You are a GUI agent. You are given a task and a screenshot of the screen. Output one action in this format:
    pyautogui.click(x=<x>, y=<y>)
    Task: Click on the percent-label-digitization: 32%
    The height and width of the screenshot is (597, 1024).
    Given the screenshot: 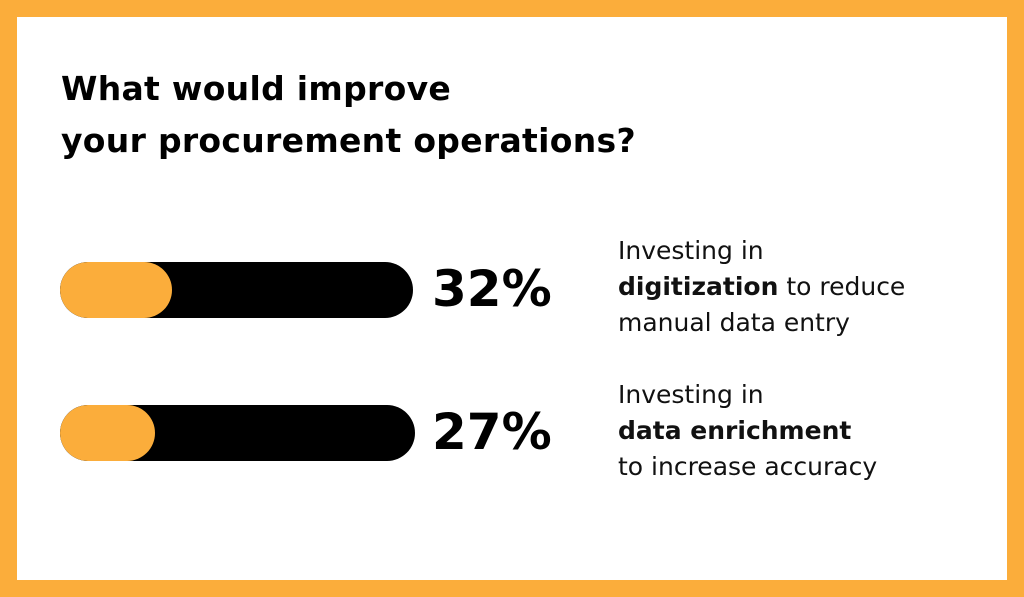 What is the action you would take?
    pyautogui.click(x=492, y=289)
    